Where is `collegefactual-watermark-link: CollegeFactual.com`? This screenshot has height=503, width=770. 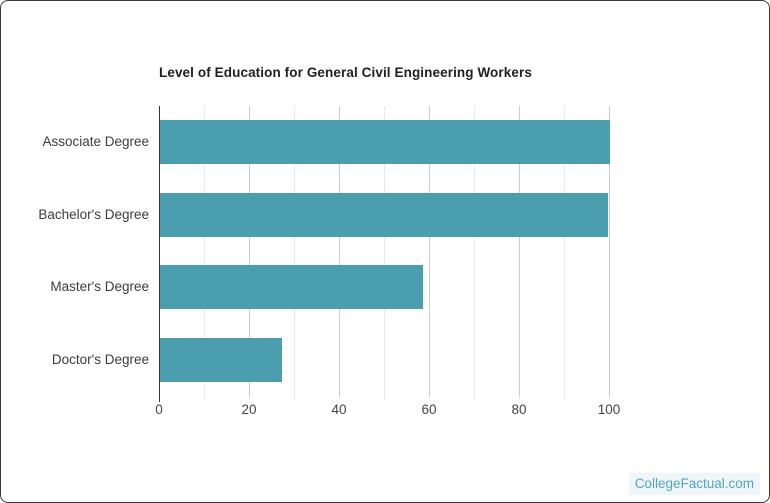 collegefactual-watermark-link: CollegeFactual.com is located at coordinates (694, 484).